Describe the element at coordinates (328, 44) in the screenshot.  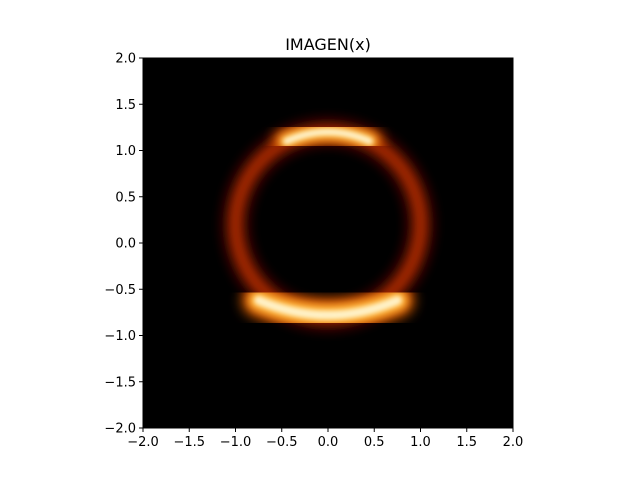
I see `chart-title: IMAGEN(x)` at that location.